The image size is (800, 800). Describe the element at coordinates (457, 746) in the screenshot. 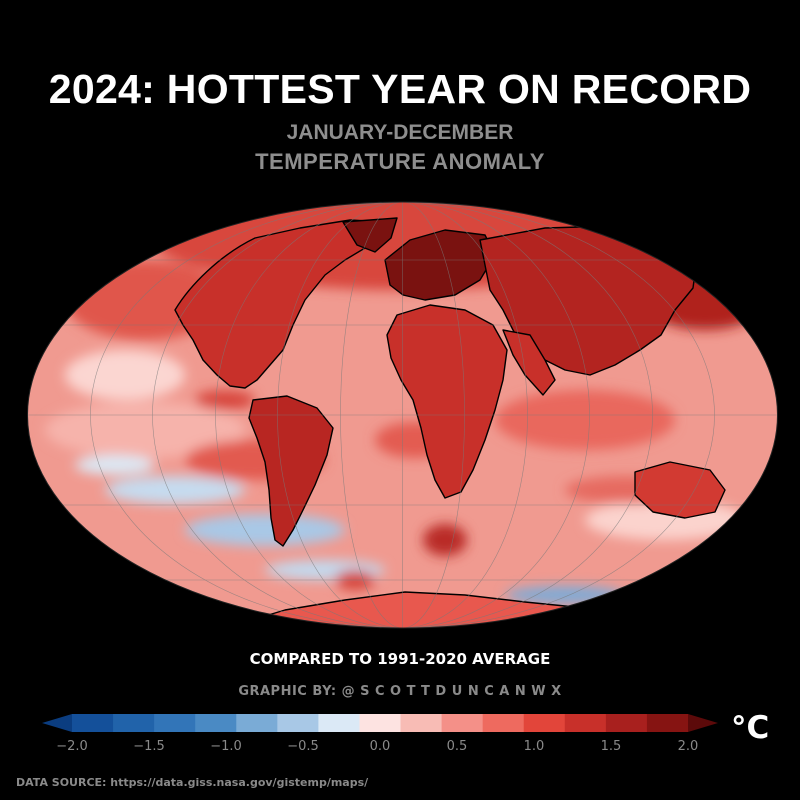

I see `colorbar-tick-label: 0.5` at that location.